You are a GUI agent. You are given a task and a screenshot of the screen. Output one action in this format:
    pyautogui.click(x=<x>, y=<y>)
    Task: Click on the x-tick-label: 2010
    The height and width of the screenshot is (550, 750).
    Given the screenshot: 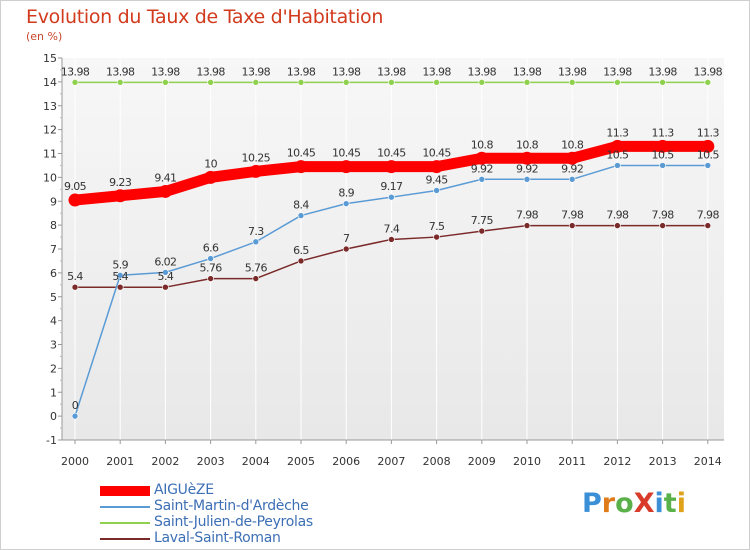 What is the action you would take?
    pyautogui.click(x=527, y=461)
    